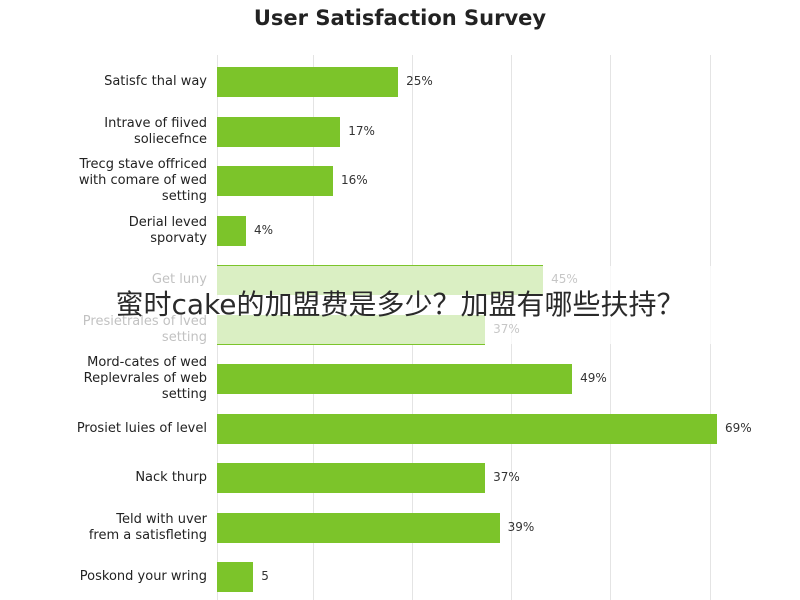  I want to click on overlay-text: 蜜时cake的加盟费是多少？加盟有哪些扶持？, so click(400, 304).